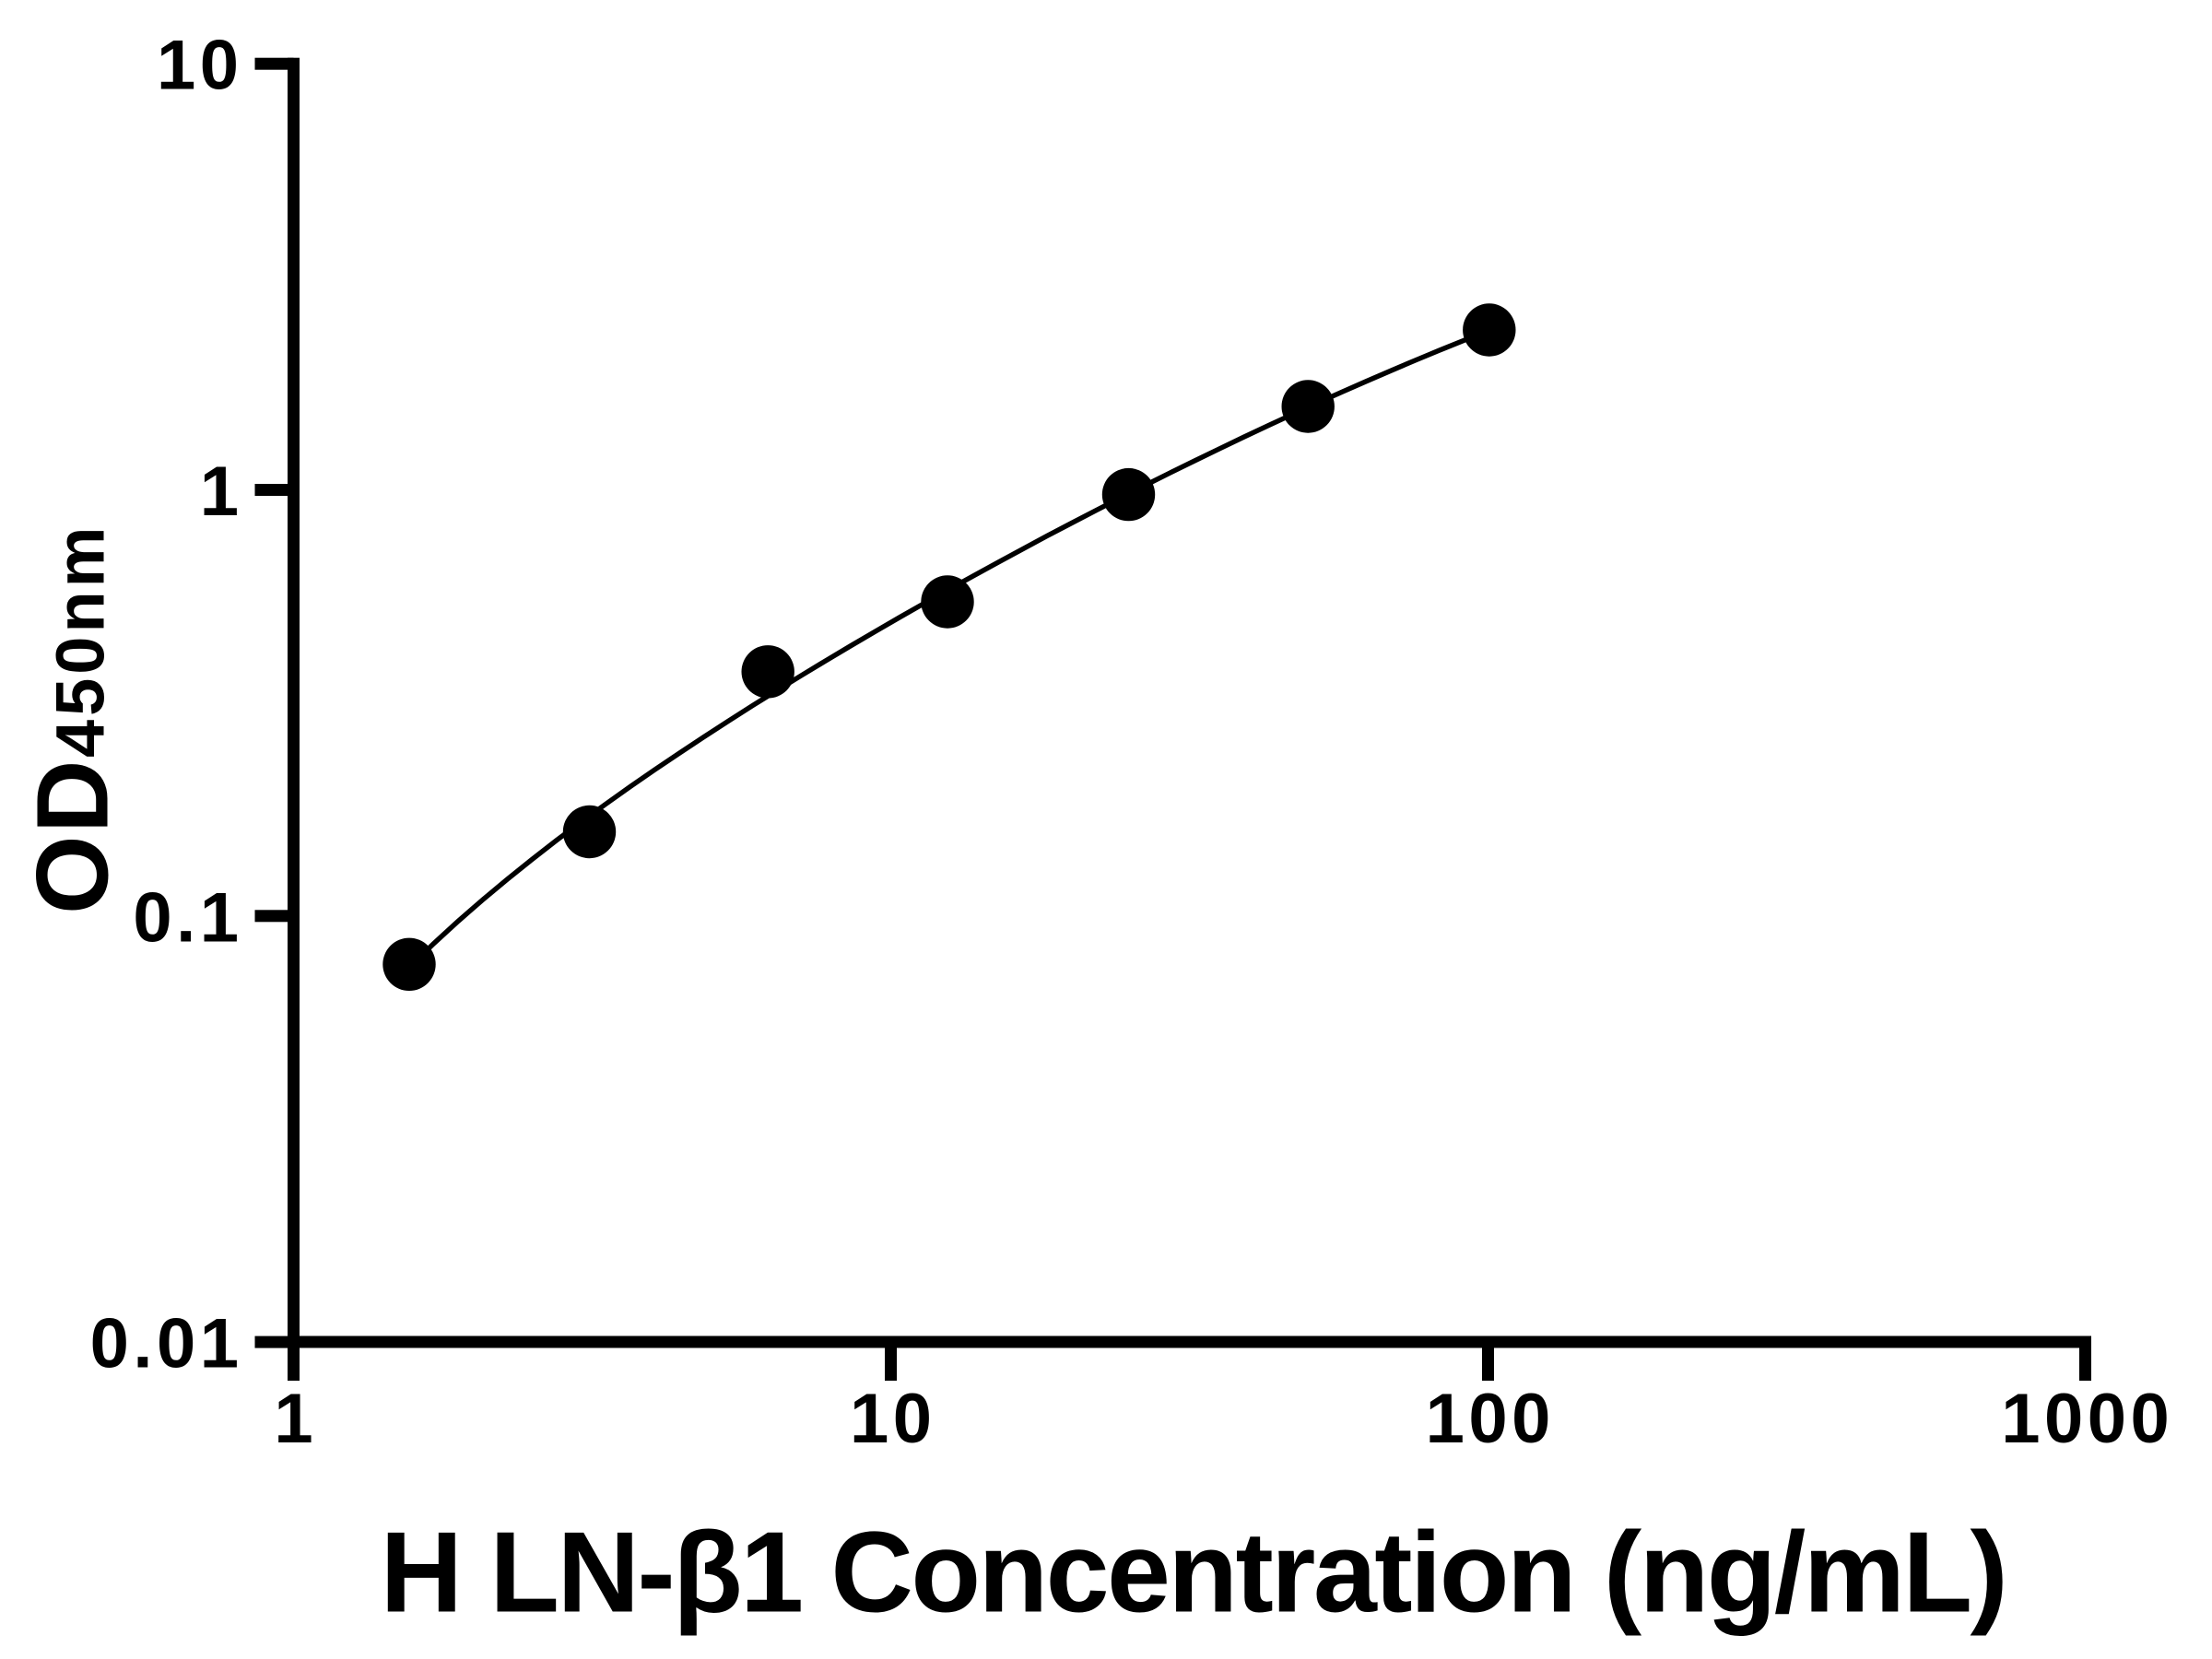  What do you see at coordinates (187, 917) in the screenshot?
I see `svg-text: 0.1` at bounding box center [187, 917].